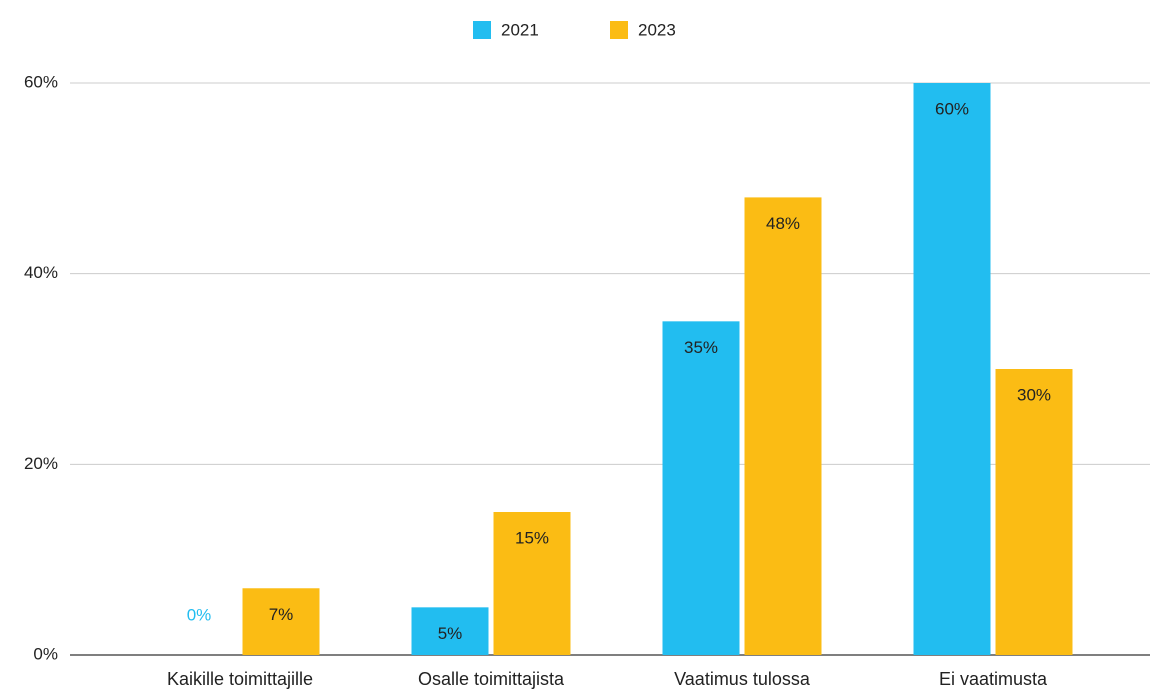 The height and width of the screenshot is (693, 1153). What do you see at coordinates (952, 108) in the screenshot?
I see `data-label: 60%` at bounding box center [952, 108].